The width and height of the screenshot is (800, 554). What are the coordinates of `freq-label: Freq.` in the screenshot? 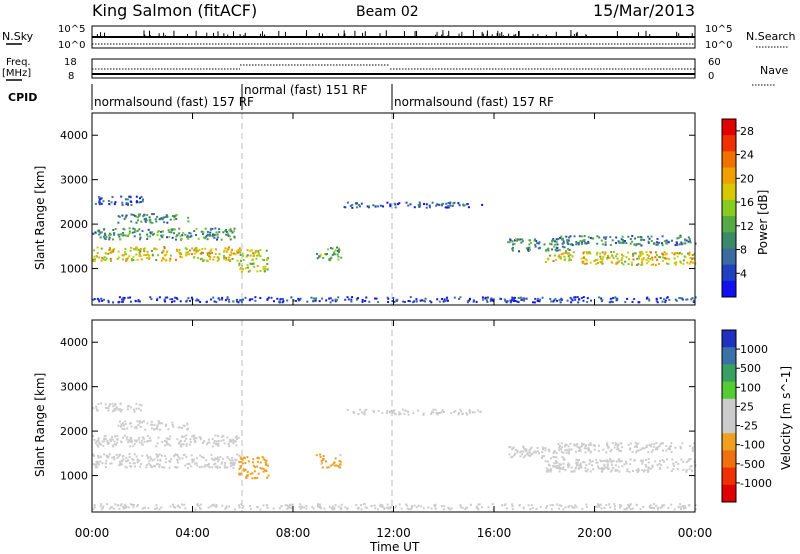 It's located at (18, 62).